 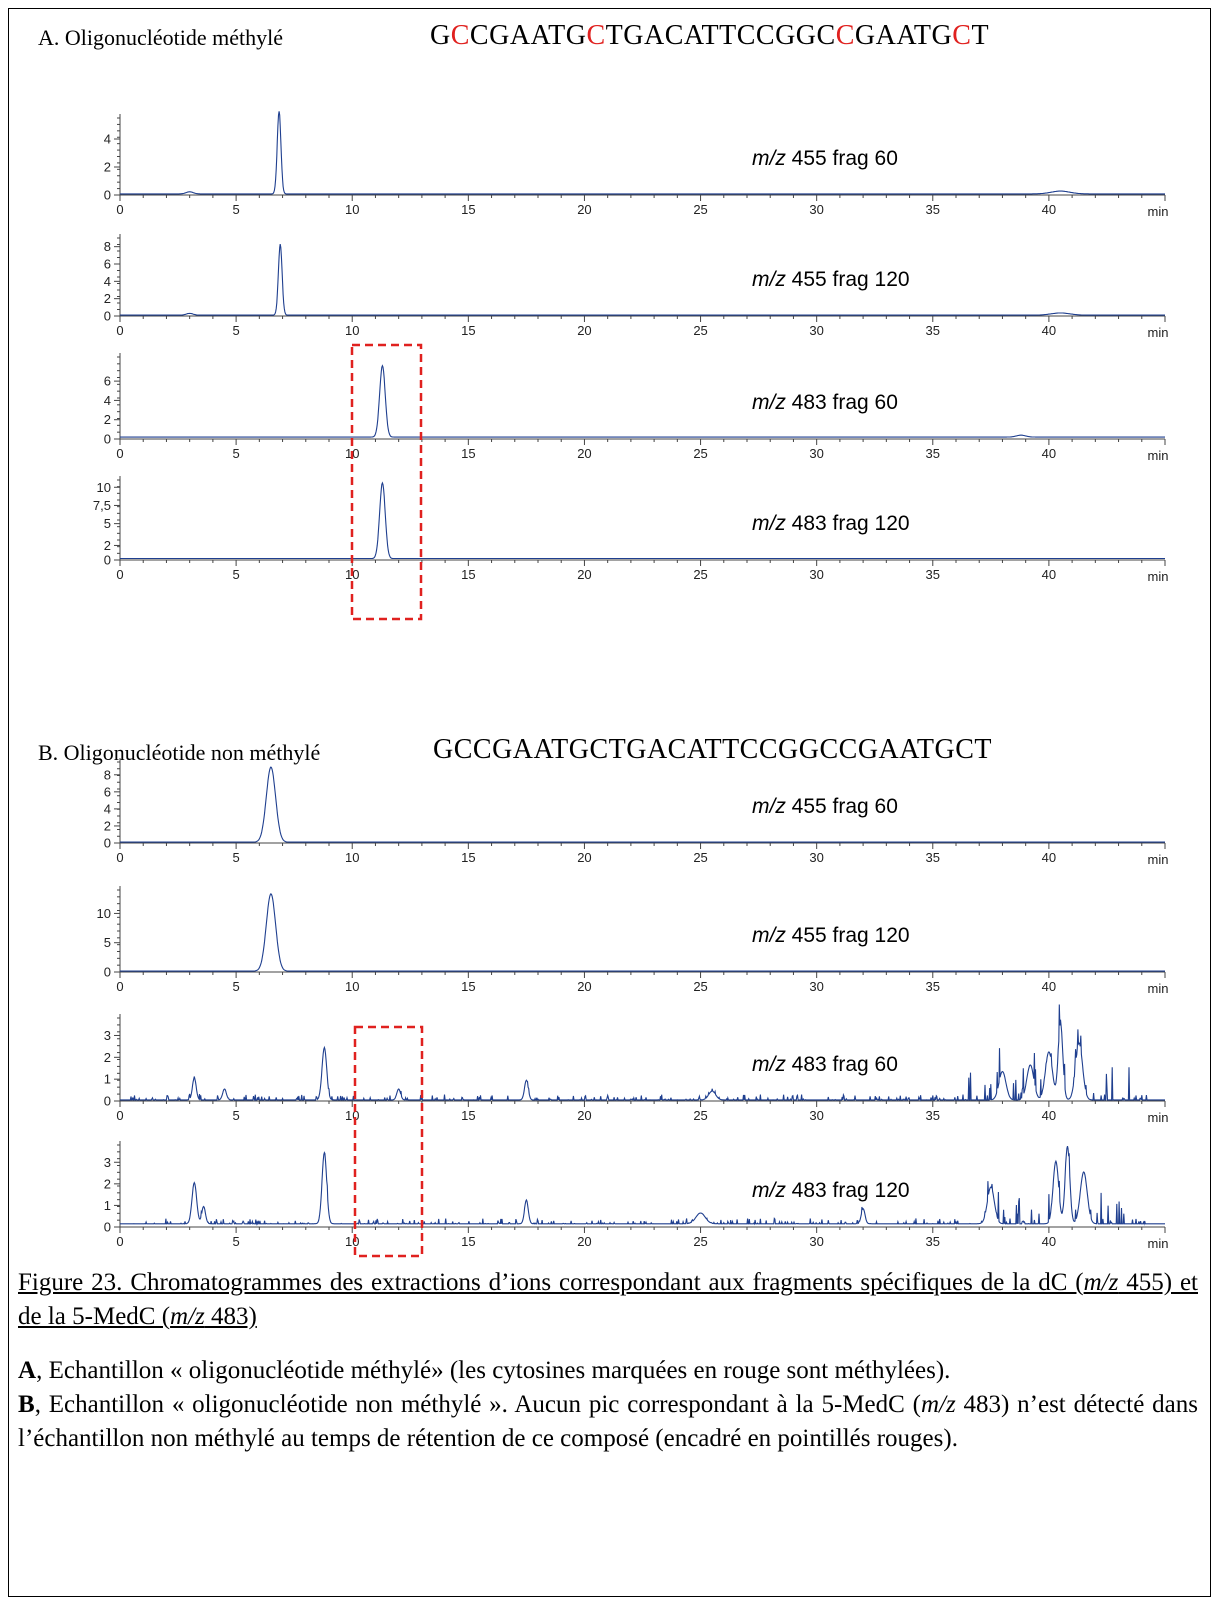 I want to click on section-a-sequence: GCCGAATGCTGACATTCCGGCCGAATGCT, so click(x=709, y=36).